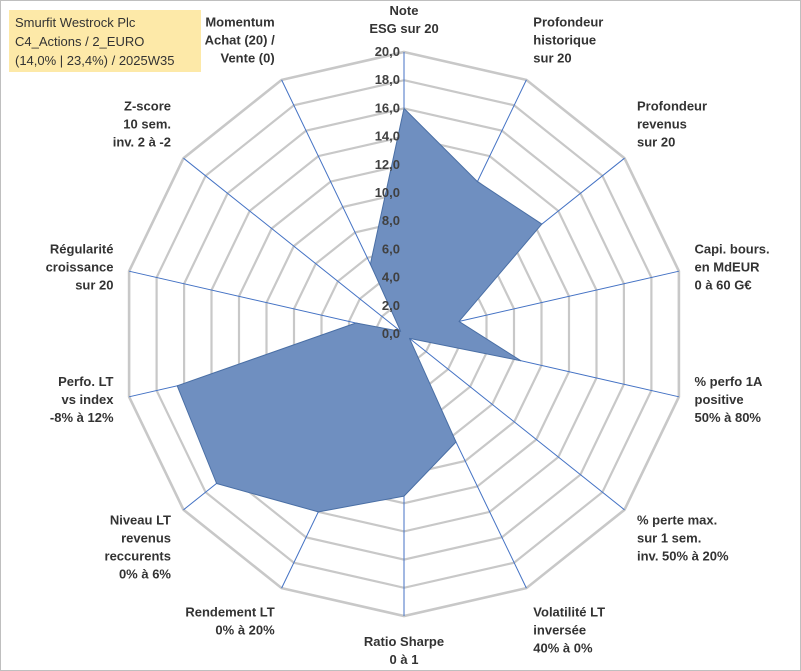  I want to click on axis-label-line: vs index, so click(87, 399).